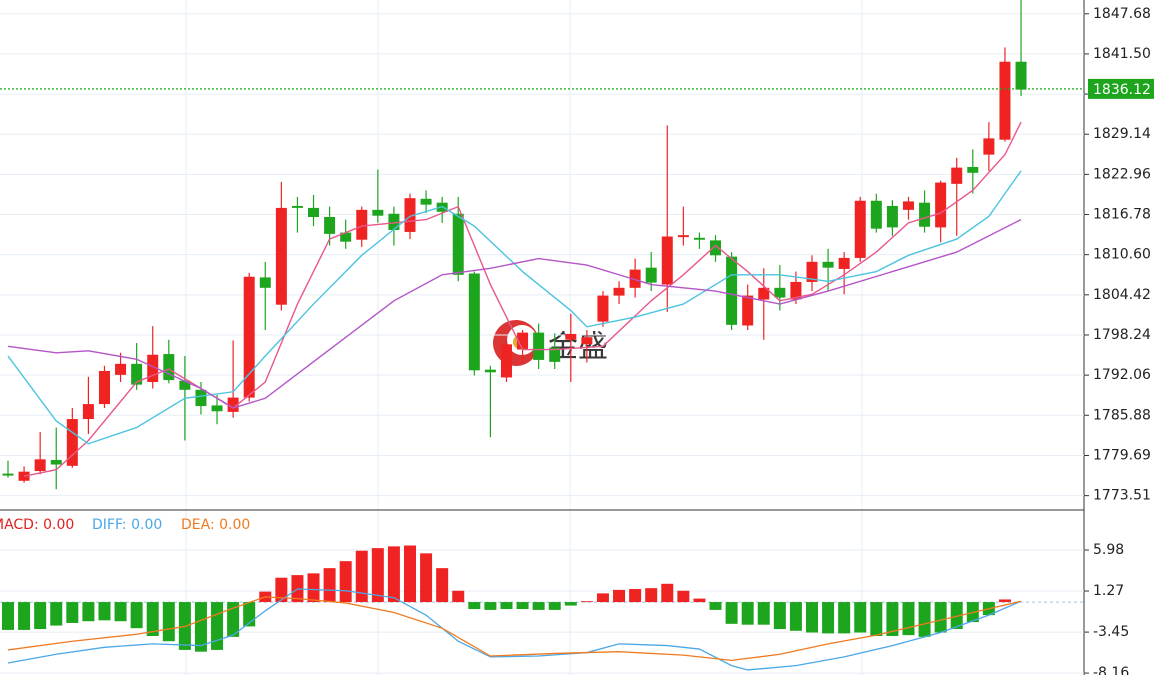 The image size is (1154, 675). Describe the element at coordinates (1122, 134) in the screenshot. I see `y-tick-label: 1829.14` at that location.